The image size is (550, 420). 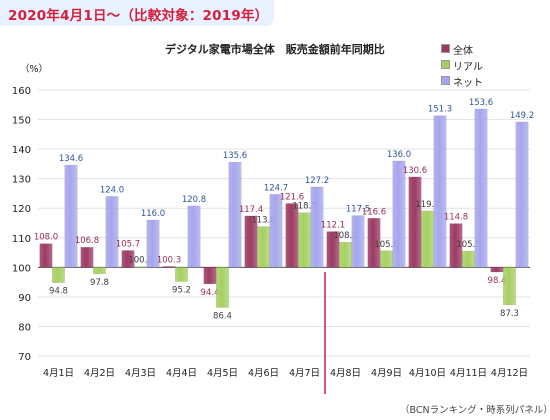 I want to click on data-label-real: 105.5, so click(x=468, y=245).